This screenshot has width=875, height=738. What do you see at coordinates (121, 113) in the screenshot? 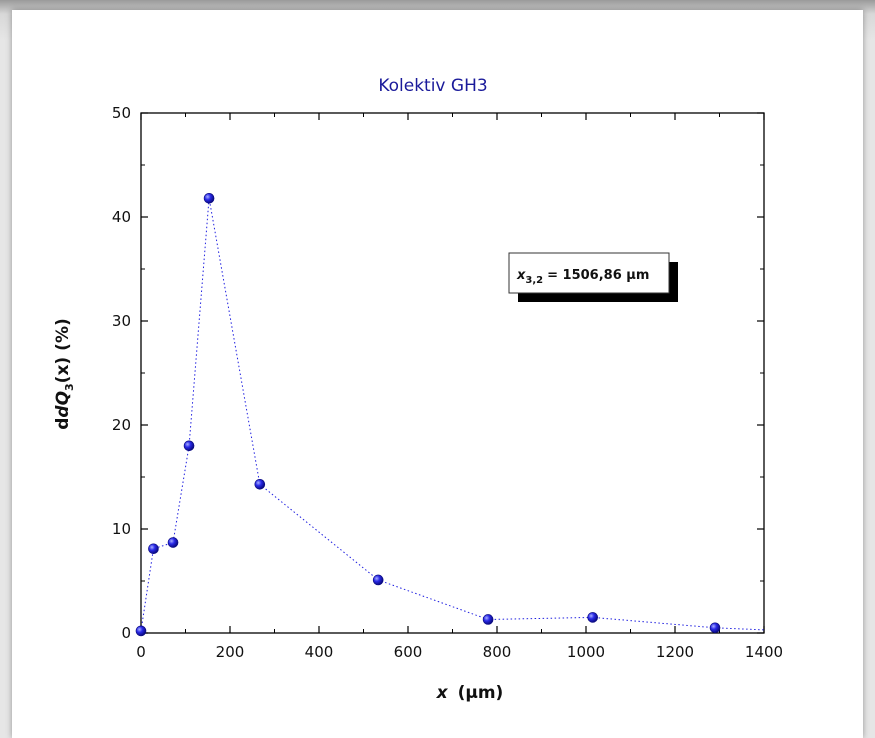
I see `y-tick-label: 50` at bounding box center [121, 113].